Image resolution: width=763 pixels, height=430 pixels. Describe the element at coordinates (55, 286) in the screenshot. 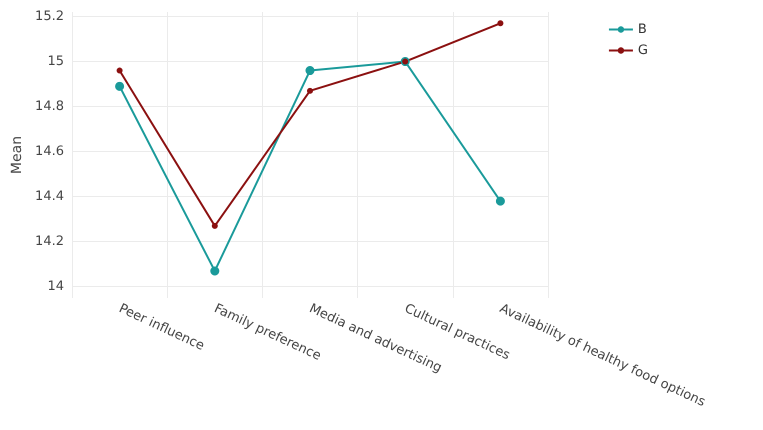

I see `y-tick-label: 14` at that location.